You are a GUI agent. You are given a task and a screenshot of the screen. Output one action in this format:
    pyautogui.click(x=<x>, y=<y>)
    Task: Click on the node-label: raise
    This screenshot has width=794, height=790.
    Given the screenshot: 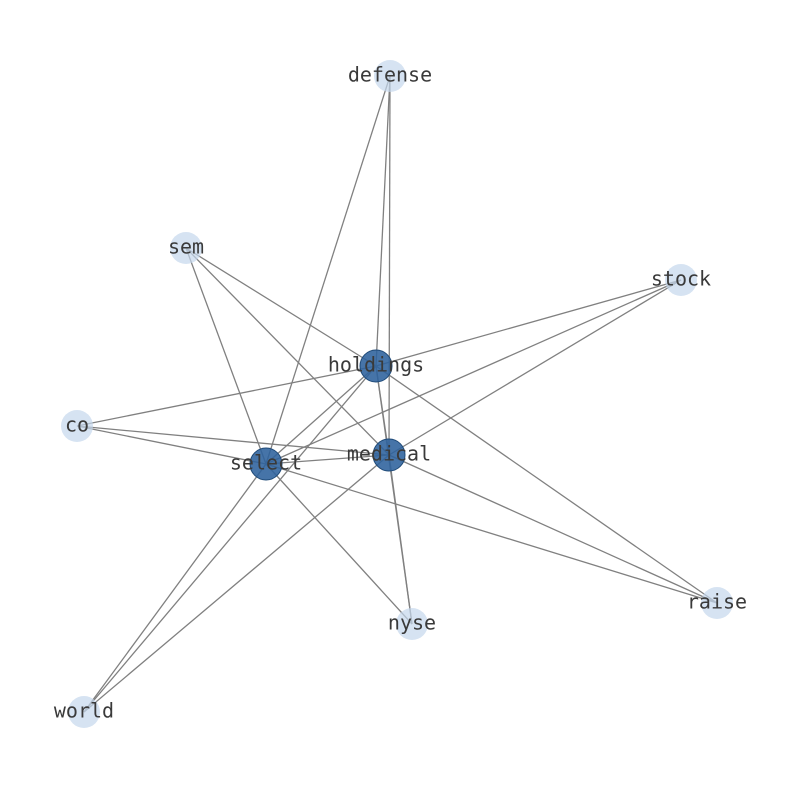 What is the action you would take?
    pyautogui.click(x=717, y=602)
    